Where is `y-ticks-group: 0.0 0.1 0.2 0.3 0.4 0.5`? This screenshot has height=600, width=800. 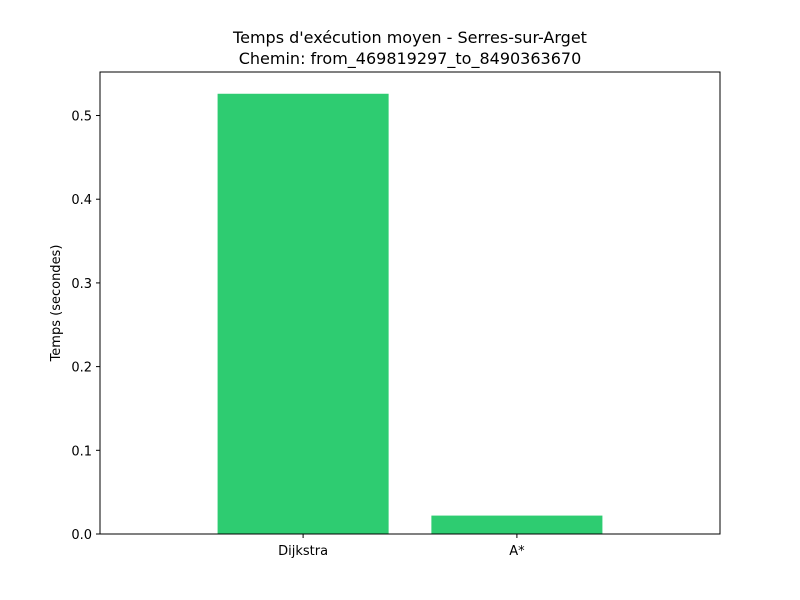
y-ticks-group: 0.0 0.1 0.2 0.3 0.4 0.5 is located at coordinates (85, 326).